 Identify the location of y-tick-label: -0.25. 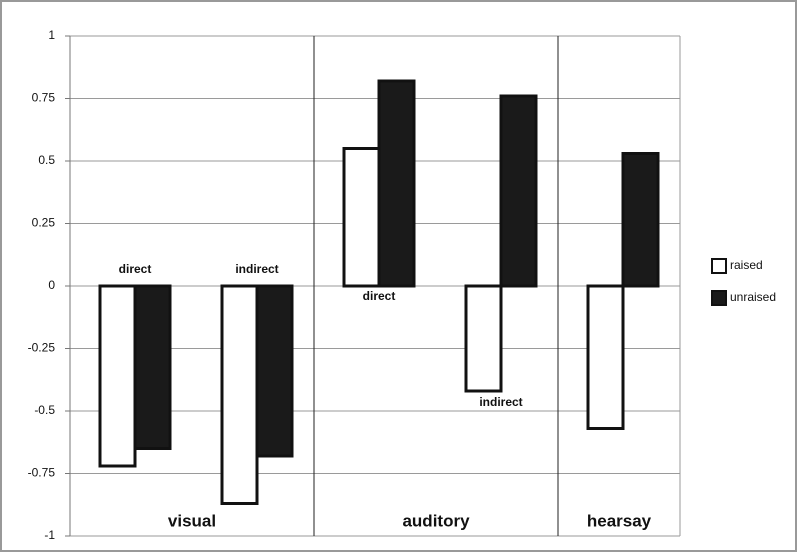
(42, 348).